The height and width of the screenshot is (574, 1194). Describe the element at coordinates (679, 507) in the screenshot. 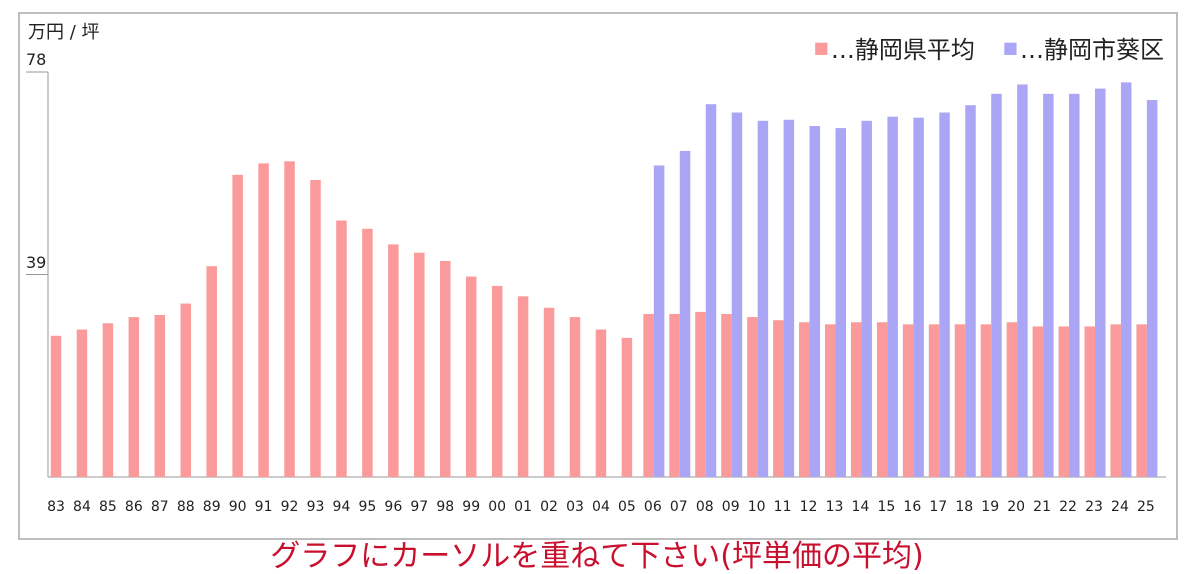

I see `x-tick-label: 07` at that location.